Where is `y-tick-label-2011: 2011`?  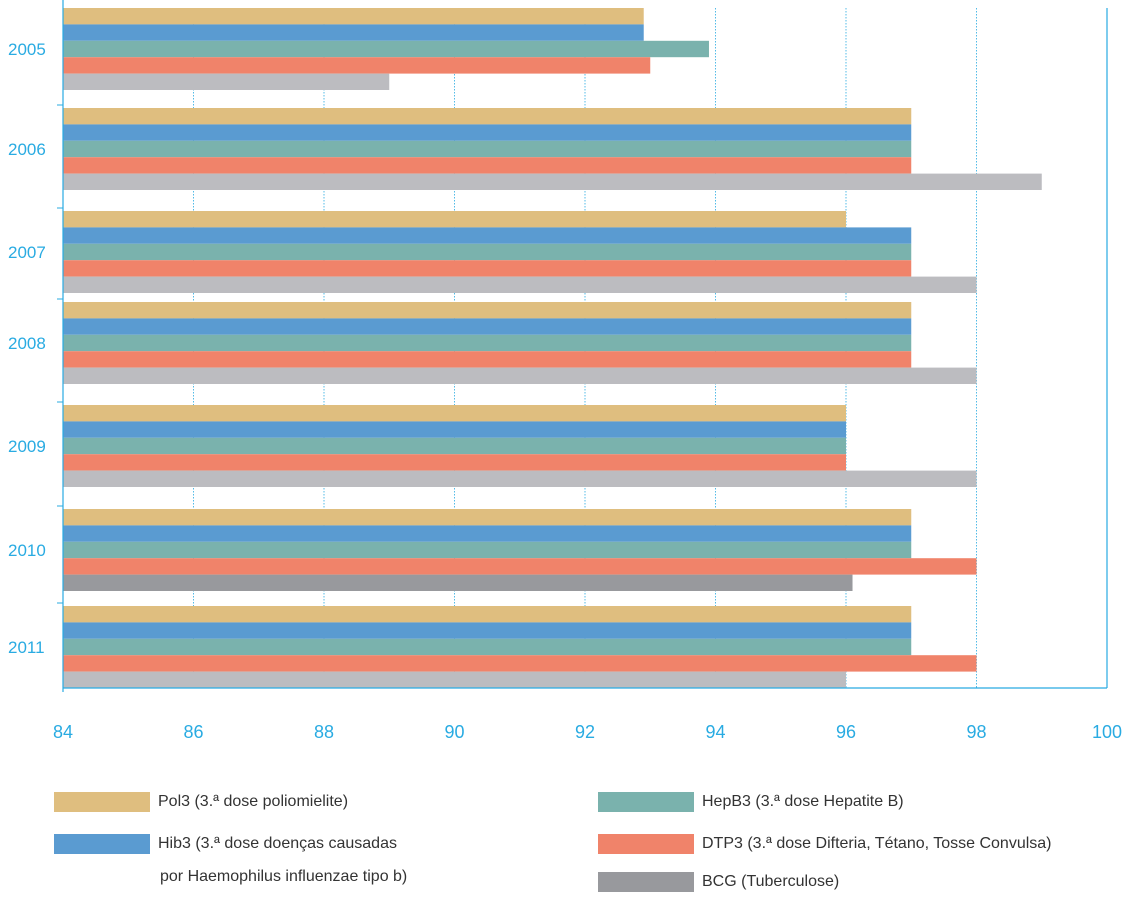 y-tick-label-2011: 2011 is located at coordinates (26, 647).